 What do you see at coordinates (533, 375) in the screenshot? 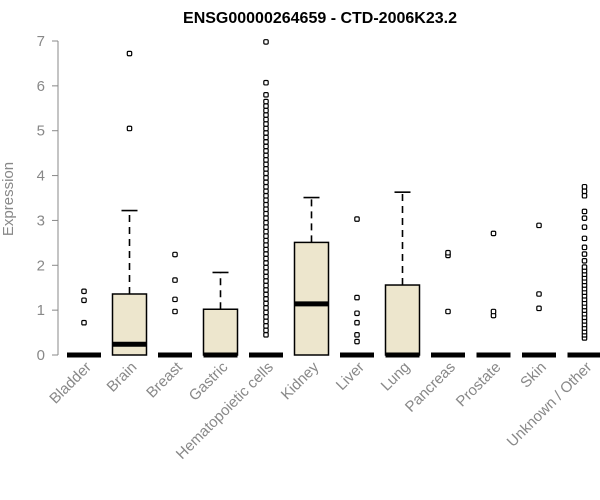
I see `x-tick-label: Skin` at bounding box center [533, 375].